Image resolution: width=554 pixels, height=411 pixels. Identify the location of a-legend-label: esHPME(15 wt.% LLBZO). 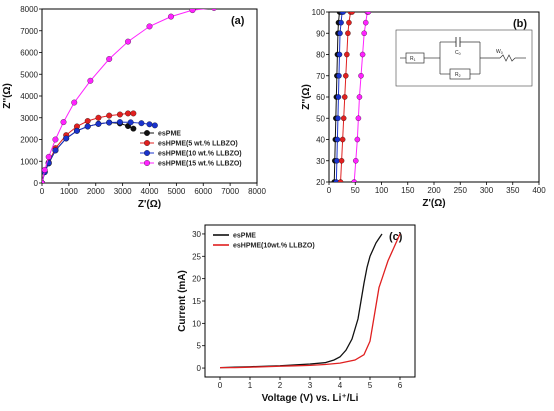
(200, 164).